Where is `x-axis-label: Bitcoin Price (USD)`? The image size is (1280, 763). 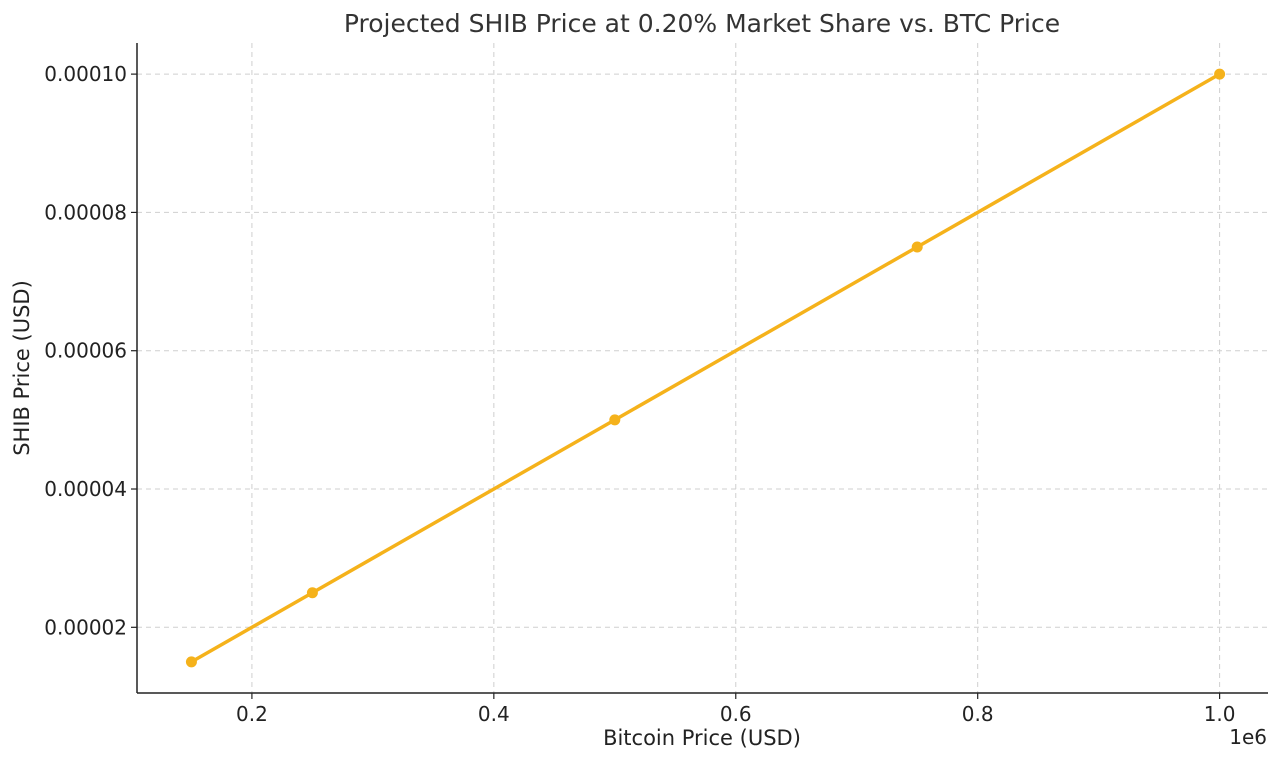
x-axis-label: Bitcoin Price (USD) is located at coordinates (702, 738).